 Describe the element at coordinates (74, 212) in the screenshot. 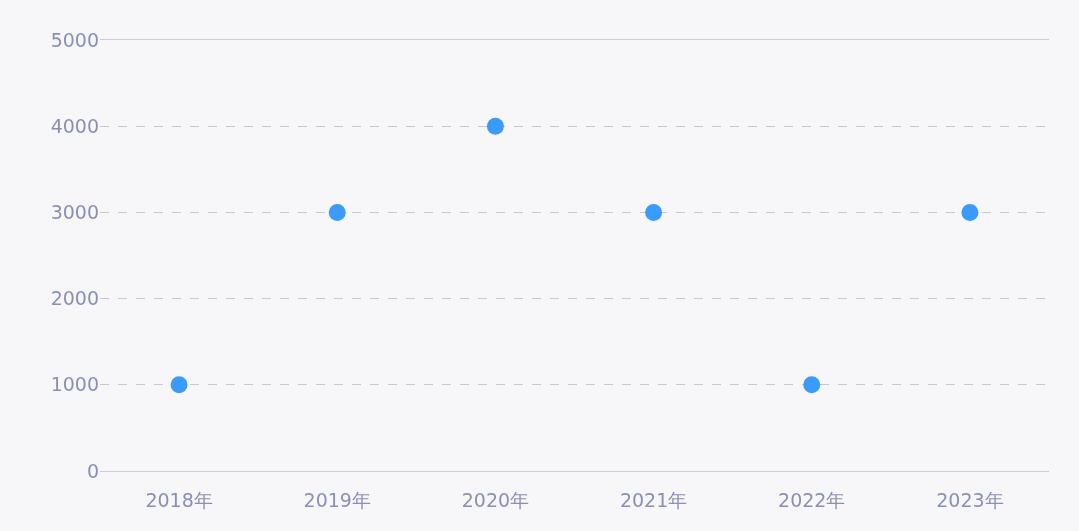

I see `y-tick-label: 3000` at that location.